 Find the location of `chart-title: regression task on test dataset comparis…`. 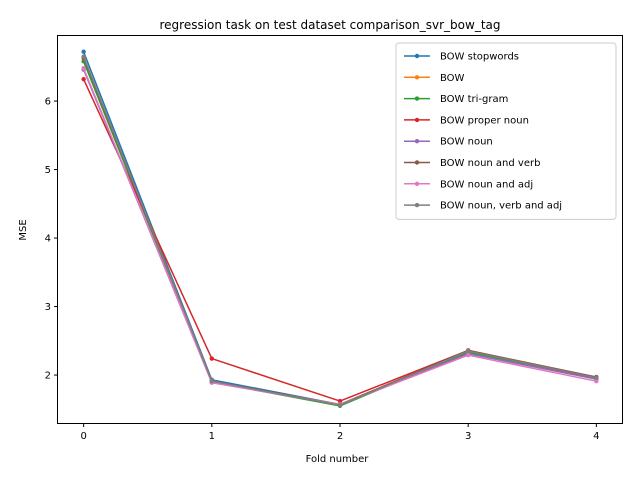

chart-title: regression task on test dataset comparis… is located at coordinates (329, 25).